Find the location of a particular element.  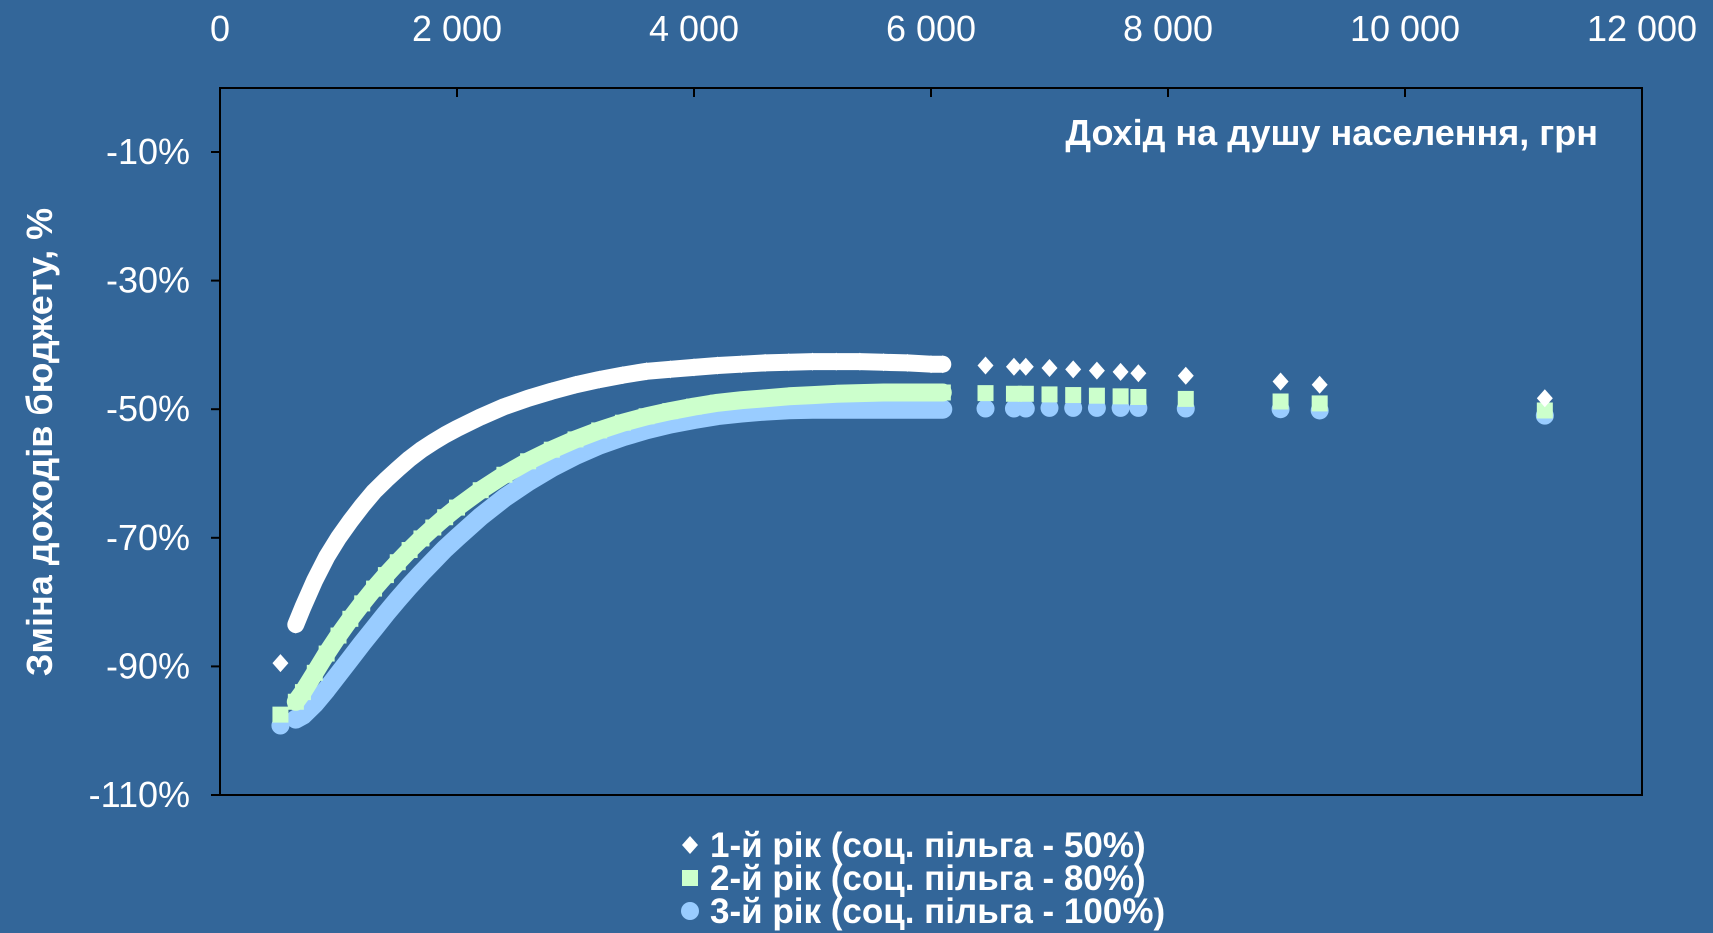

y-tick-label: -30% is located at coordinates (148, 280).